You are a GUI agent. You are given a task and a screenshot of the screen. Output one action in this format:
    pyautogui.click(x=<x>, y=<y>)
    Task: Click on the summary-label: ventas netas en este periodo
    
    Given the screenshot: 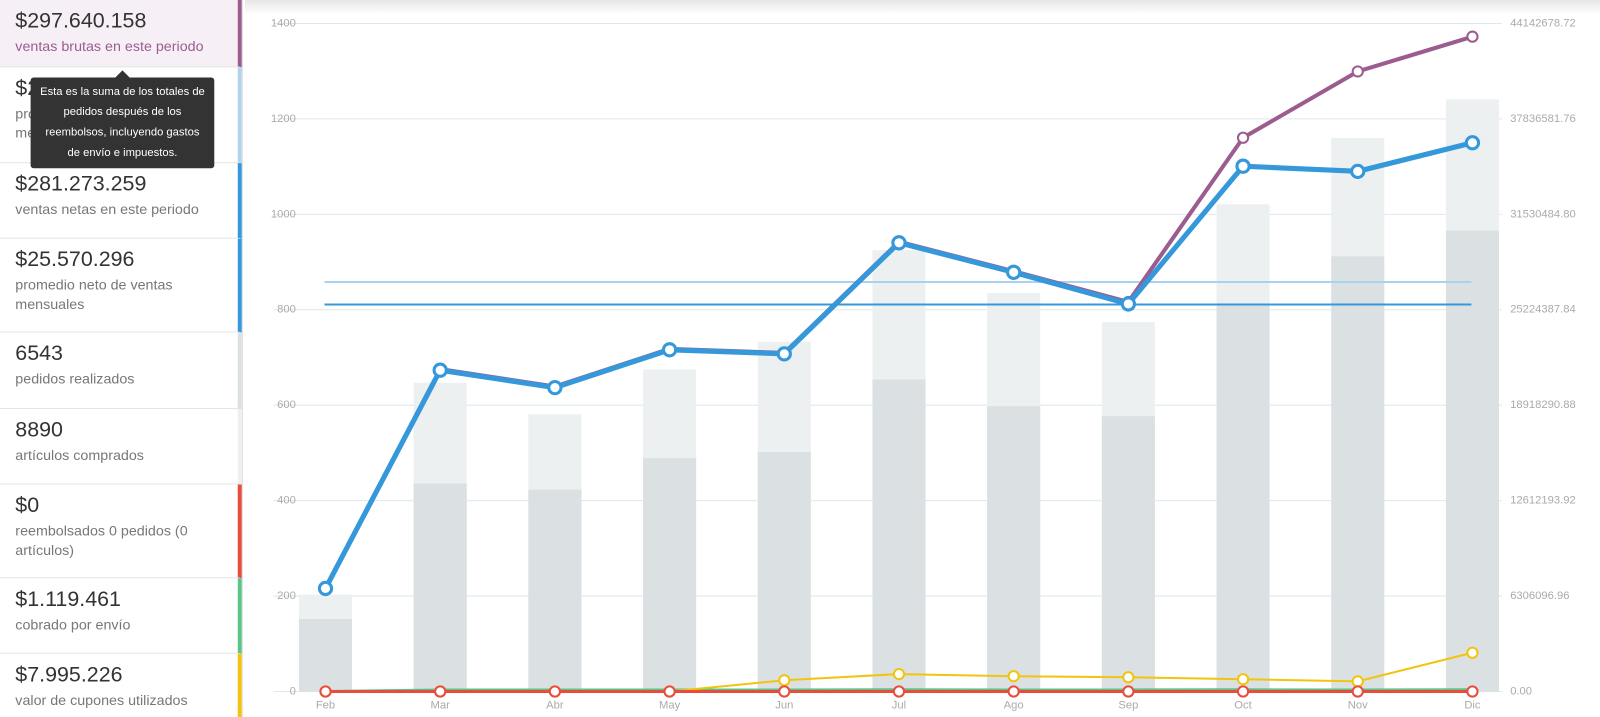 What is the action you would take?
    pyautogui.click(x=107, y=209)
    